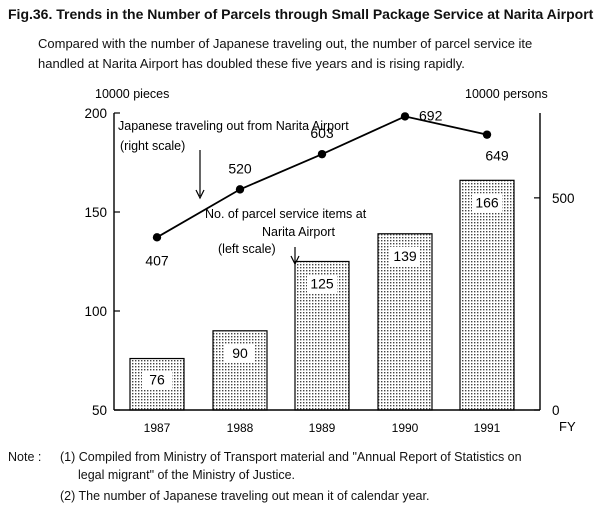 Image resolution: width=600 pixels, height=519 pixels. I want to click on line-data-label: 692, so click(431, 115).